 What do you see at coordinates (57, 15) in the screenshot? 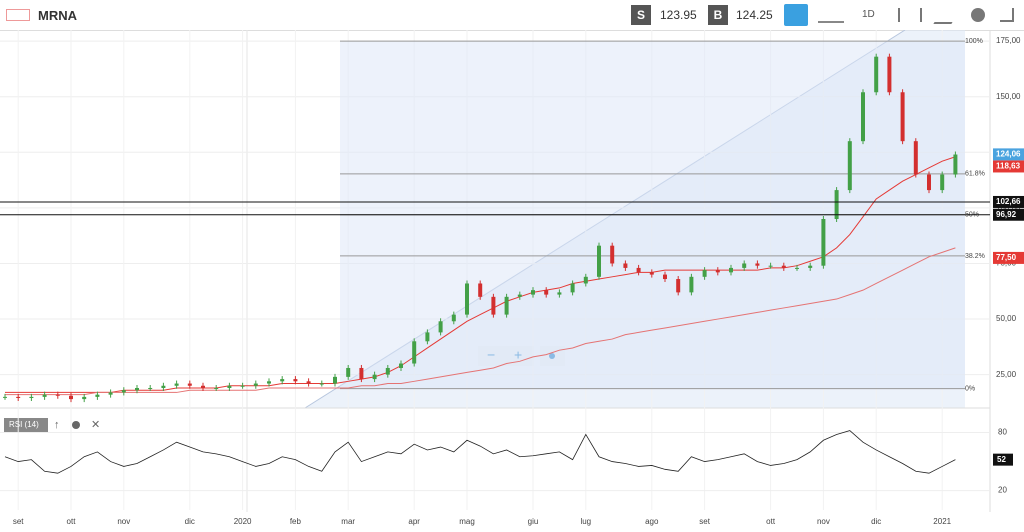
I see `symbol: MRNA` at bounding box center [57, 15].